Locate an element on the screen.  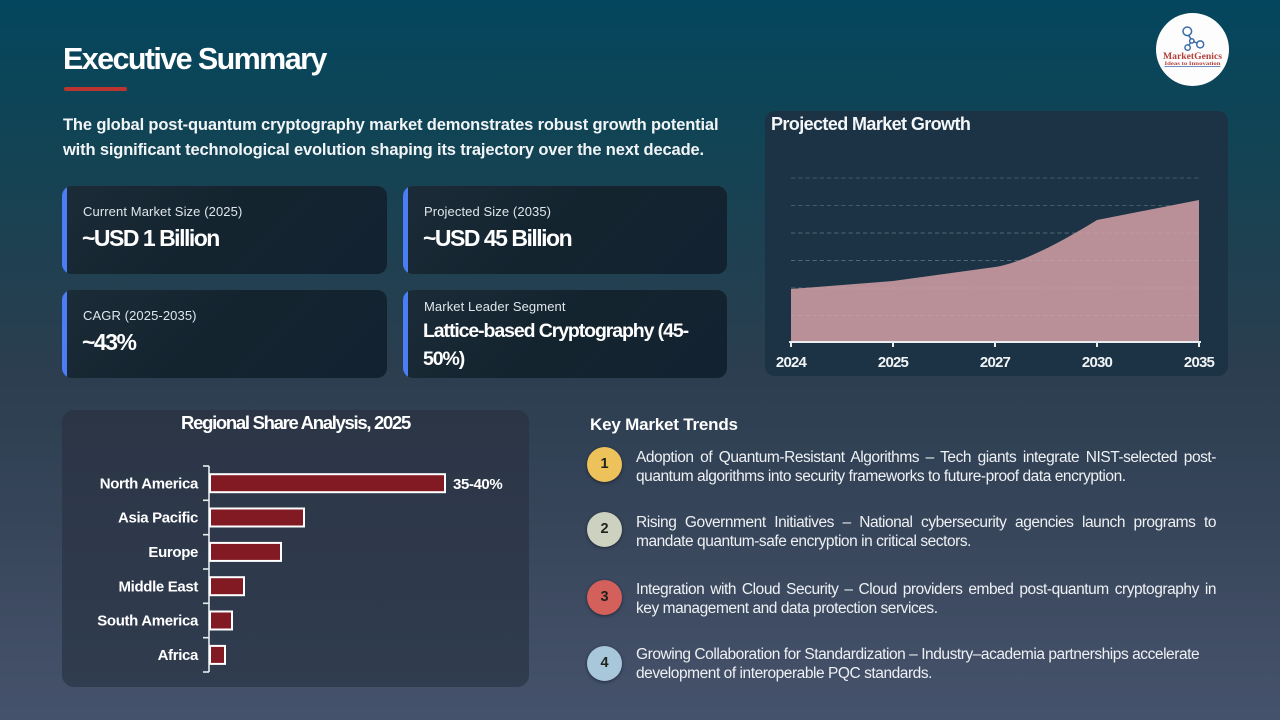
svg-text: MarketGenics is located at coordinates (1192, 57).